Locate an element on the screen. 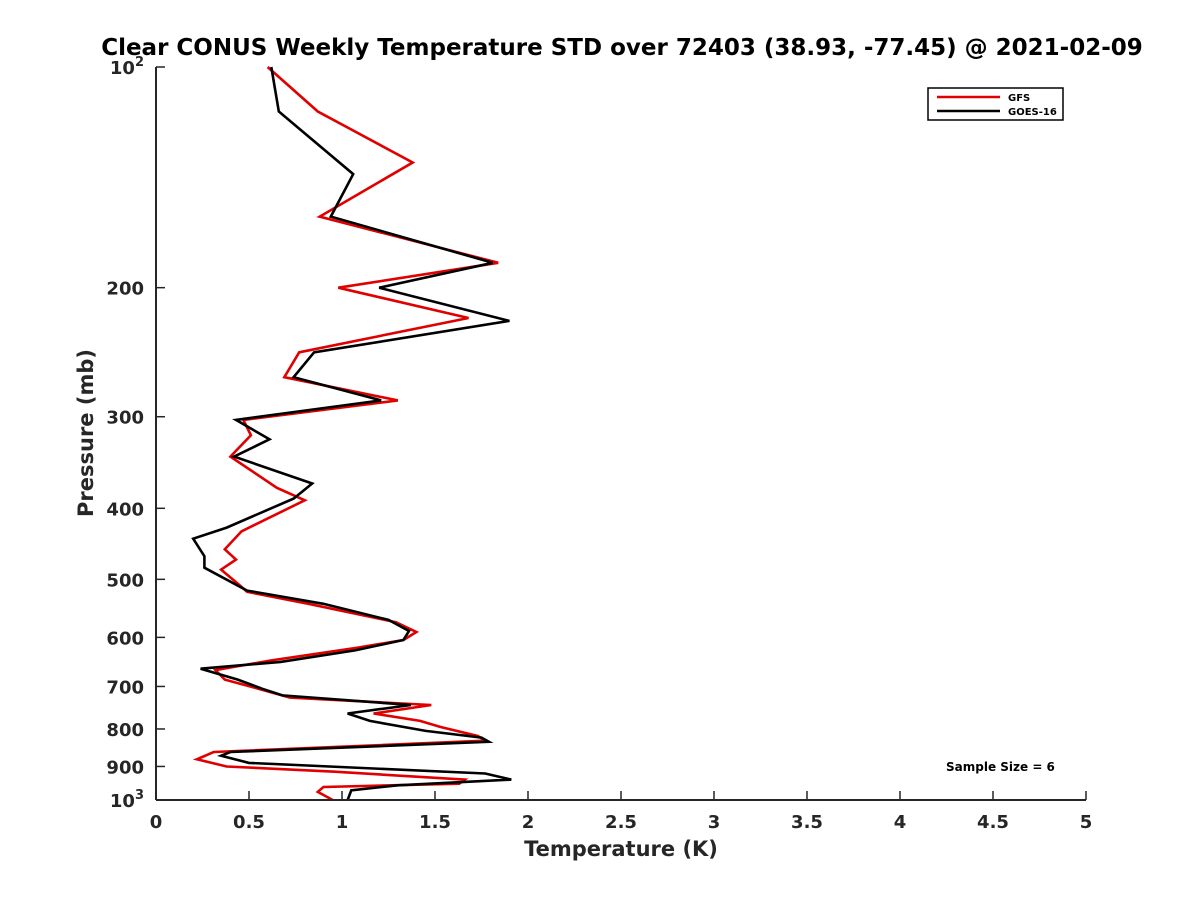  x-tick-label: 1 is located at coordinates (342, 822).